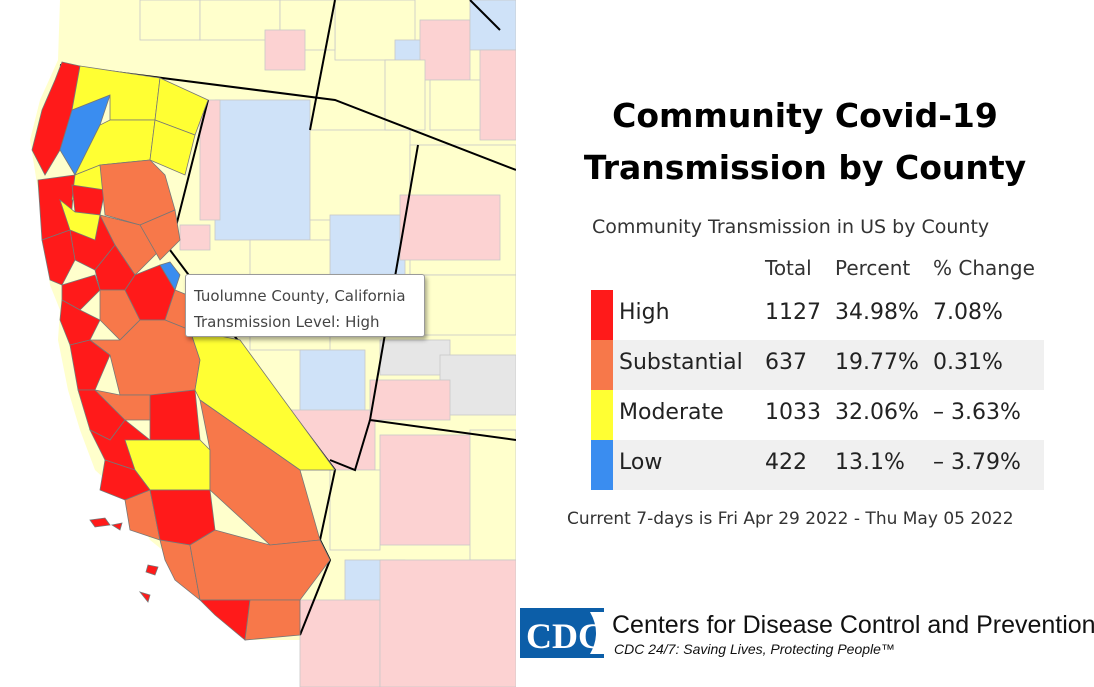 This screenshot has height=687, width=1094. Describe the element at coordinates (805, 167) in the screenshot. I see `title-line-2: Transmission by County` at that location.